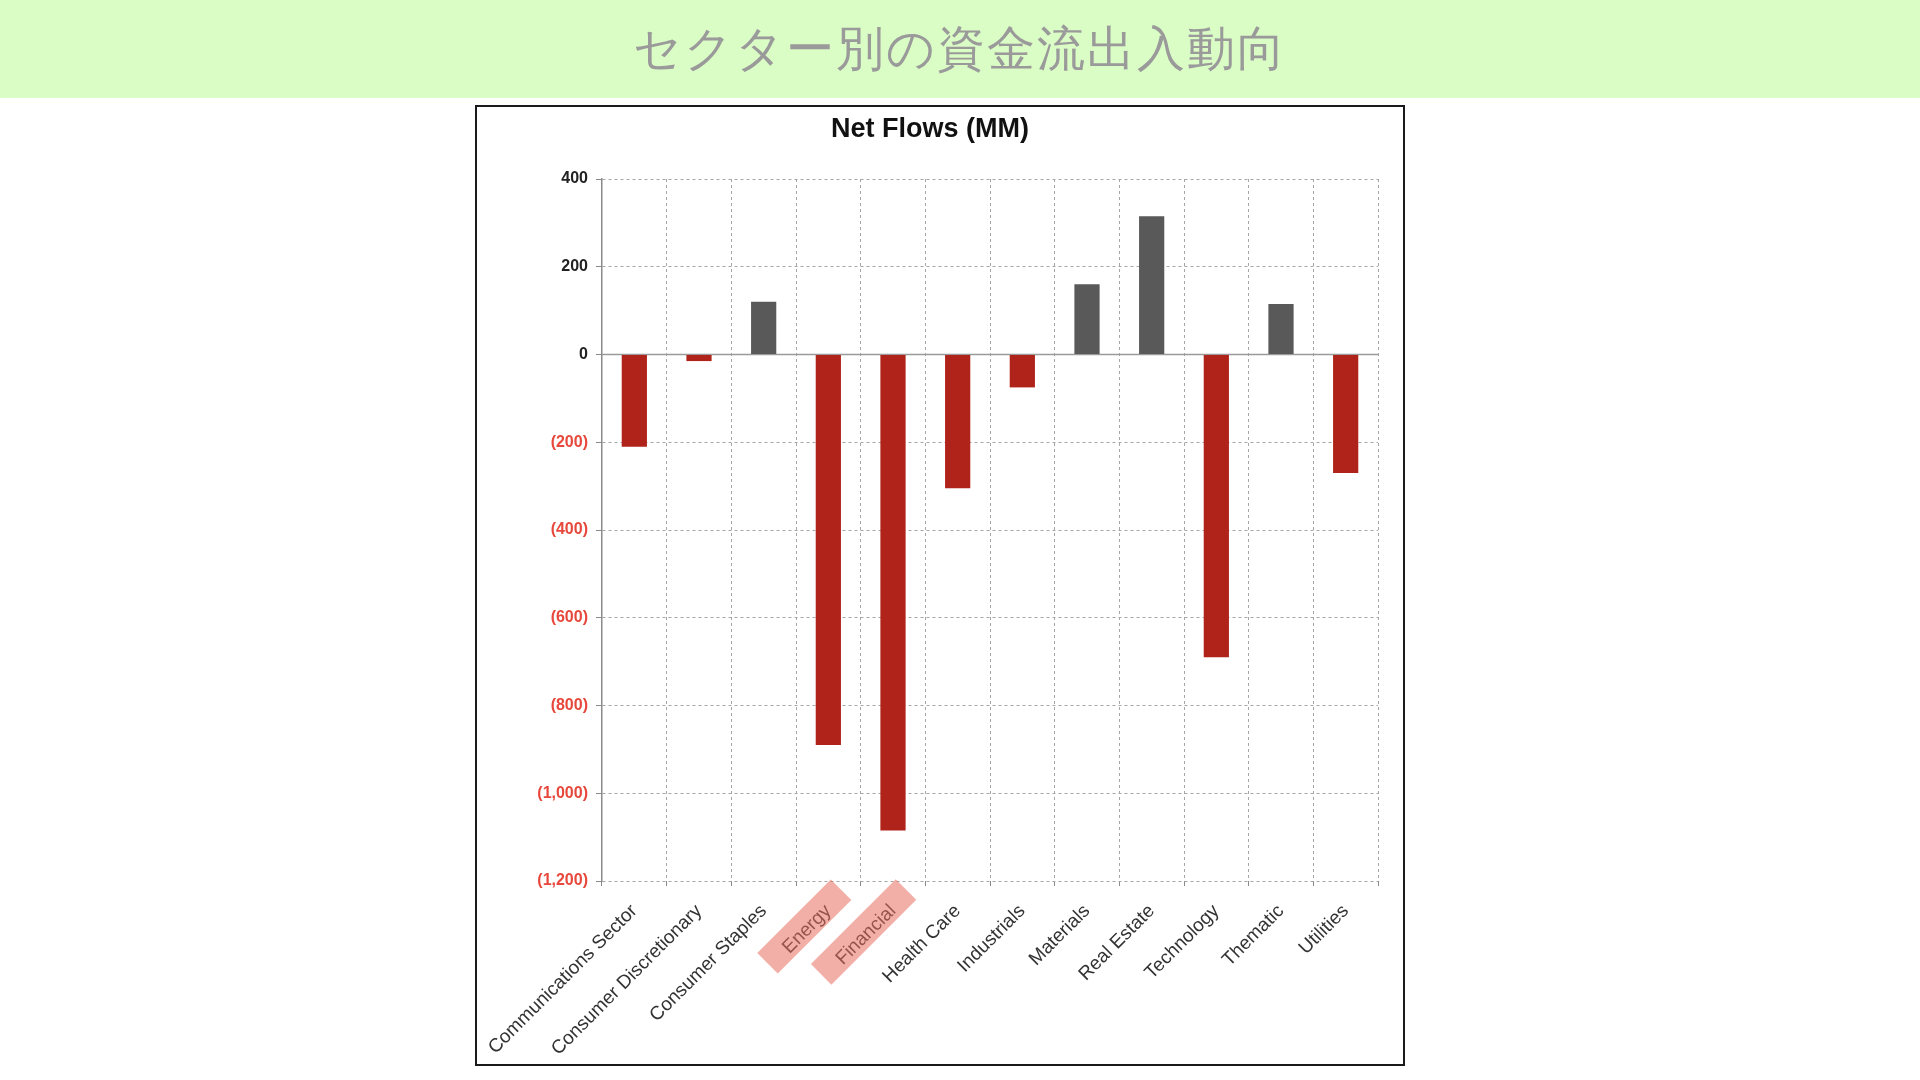 The width and height of the screenshot is (1920, 1080). I want to click on y-tick-label: (1,200), so click(562, 880).